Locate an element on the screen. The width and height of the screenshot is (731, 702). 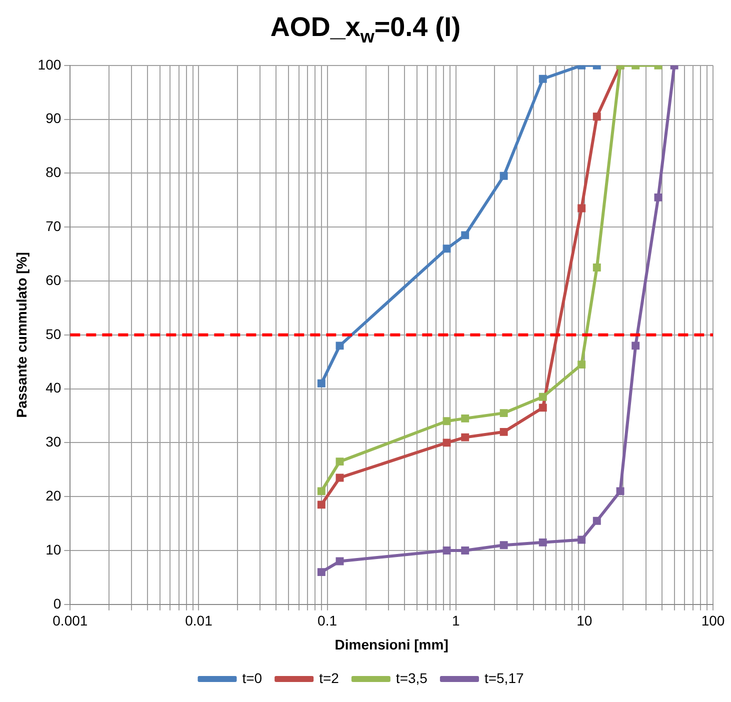
x-tick-label: 0.01 is located at coordinates (199, 620).